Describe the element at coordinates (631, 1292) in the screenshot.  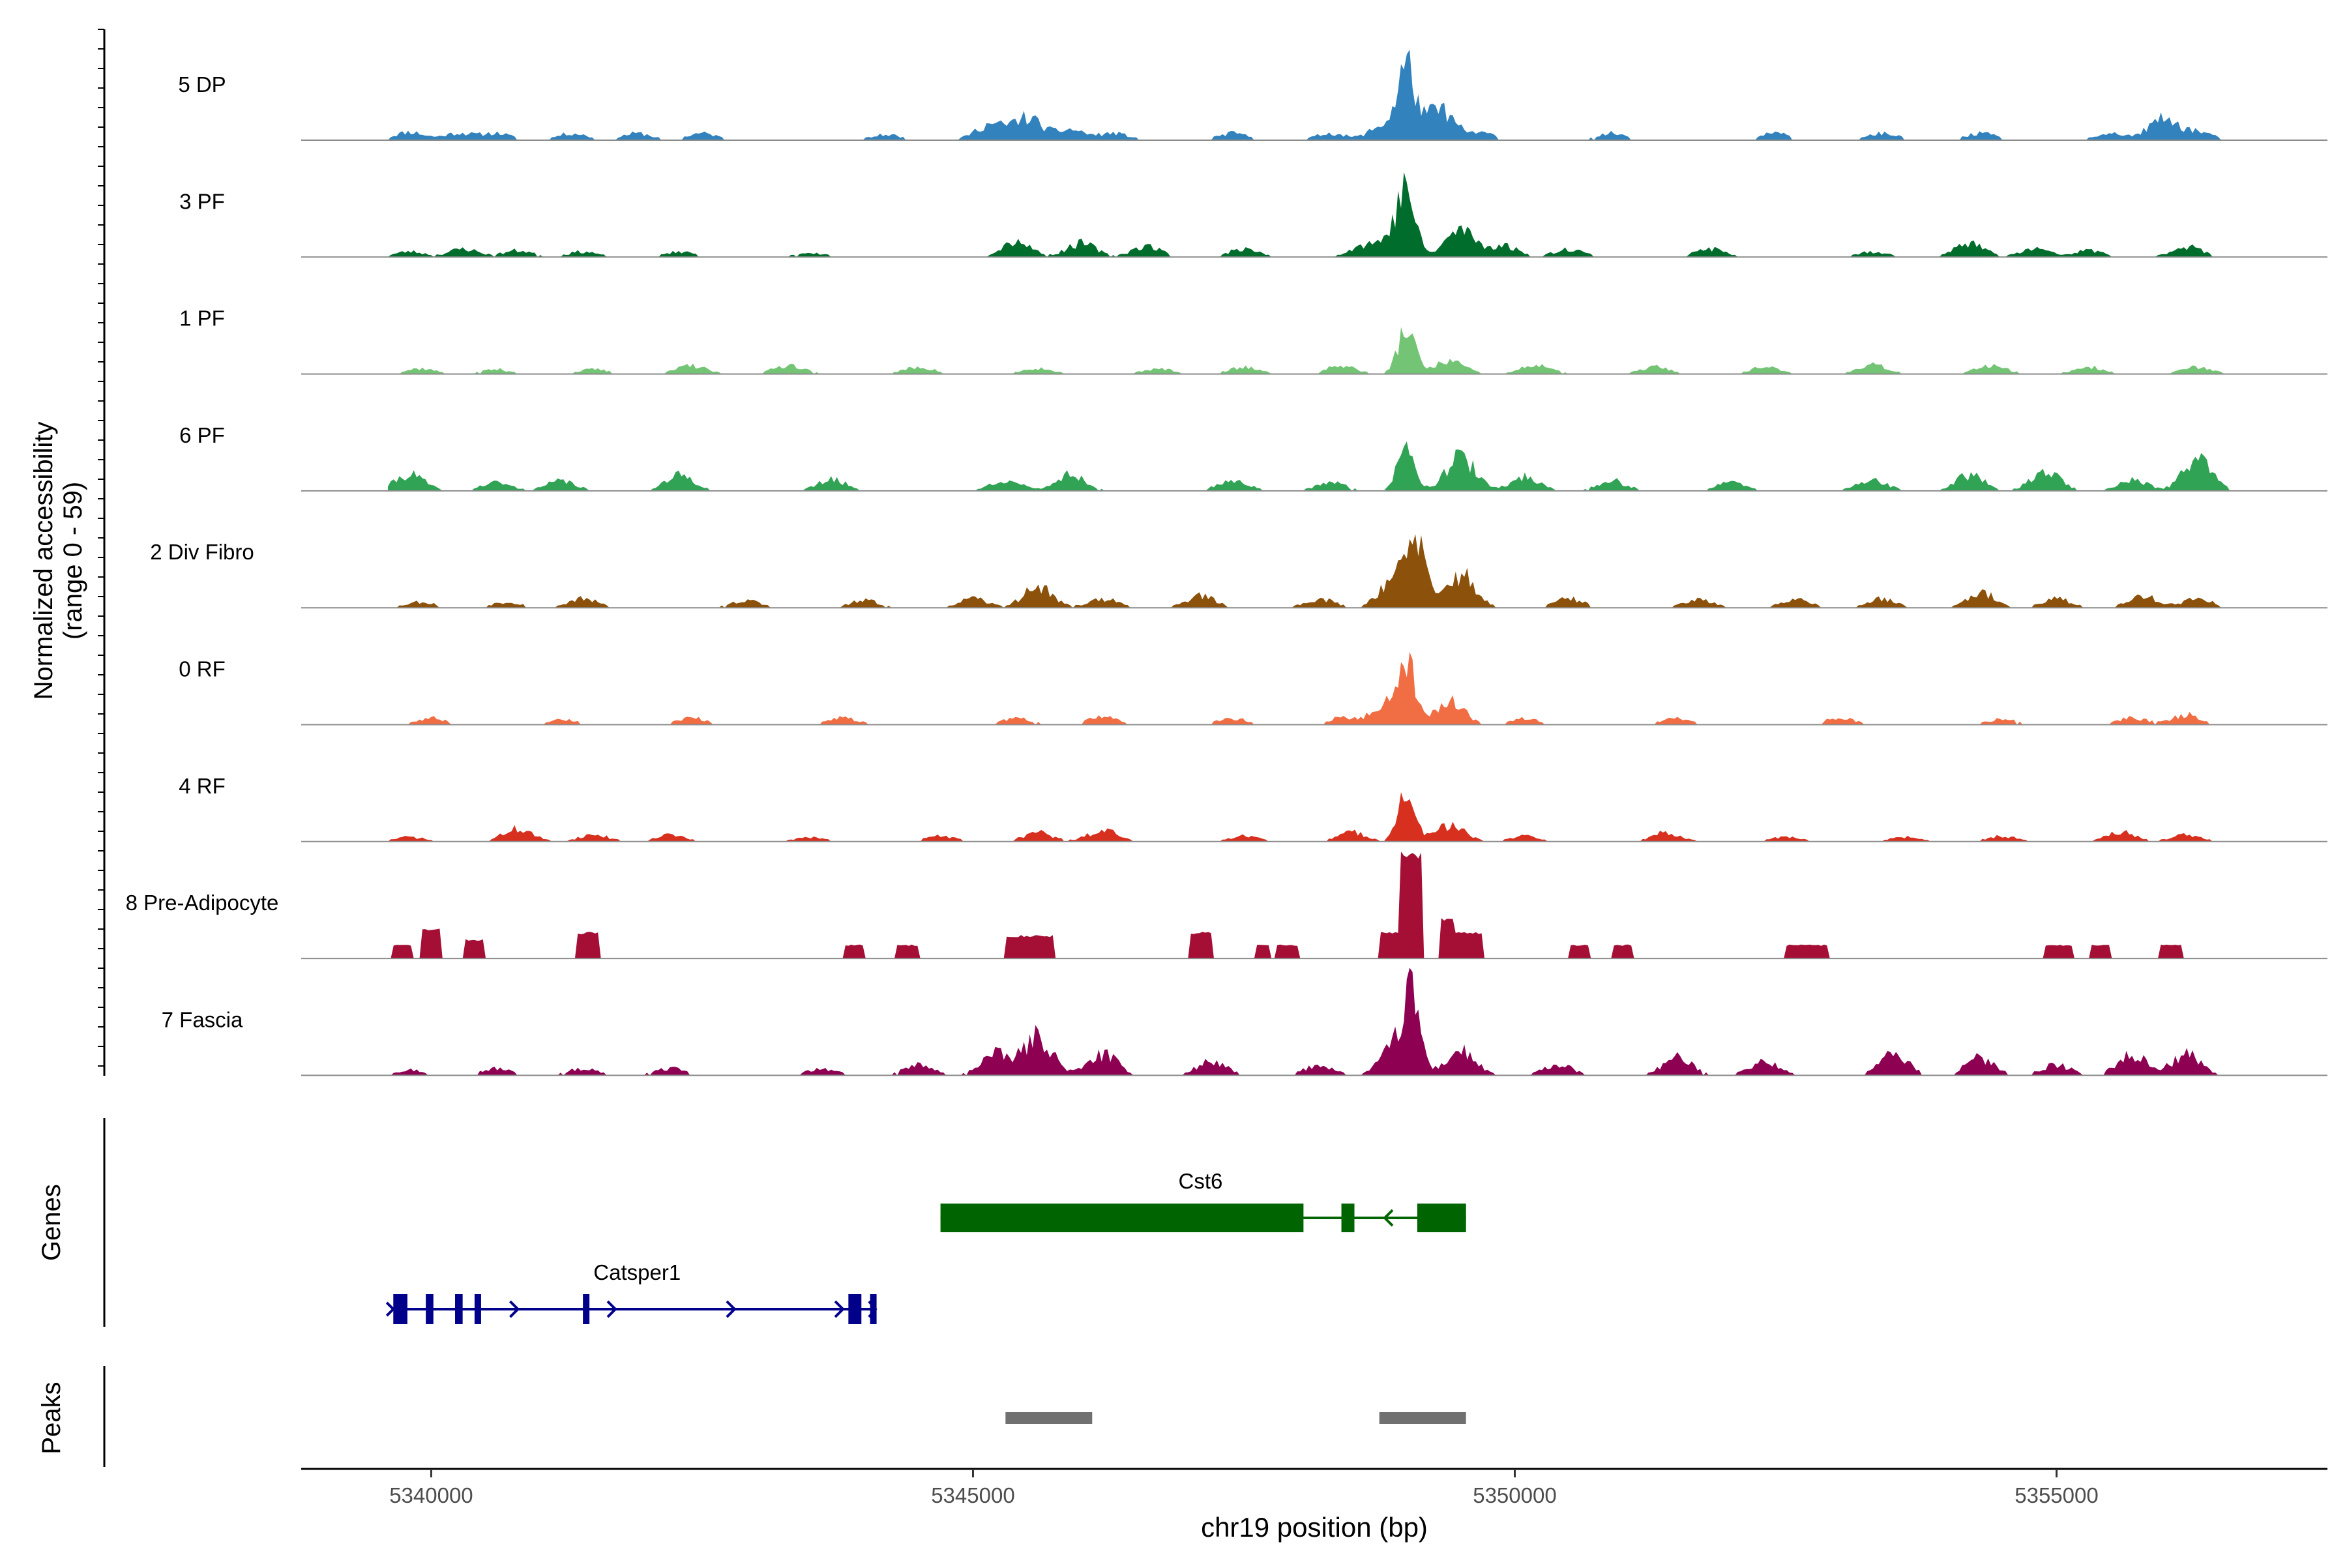
I see `gene-catsper1: Catsper1` at that location.